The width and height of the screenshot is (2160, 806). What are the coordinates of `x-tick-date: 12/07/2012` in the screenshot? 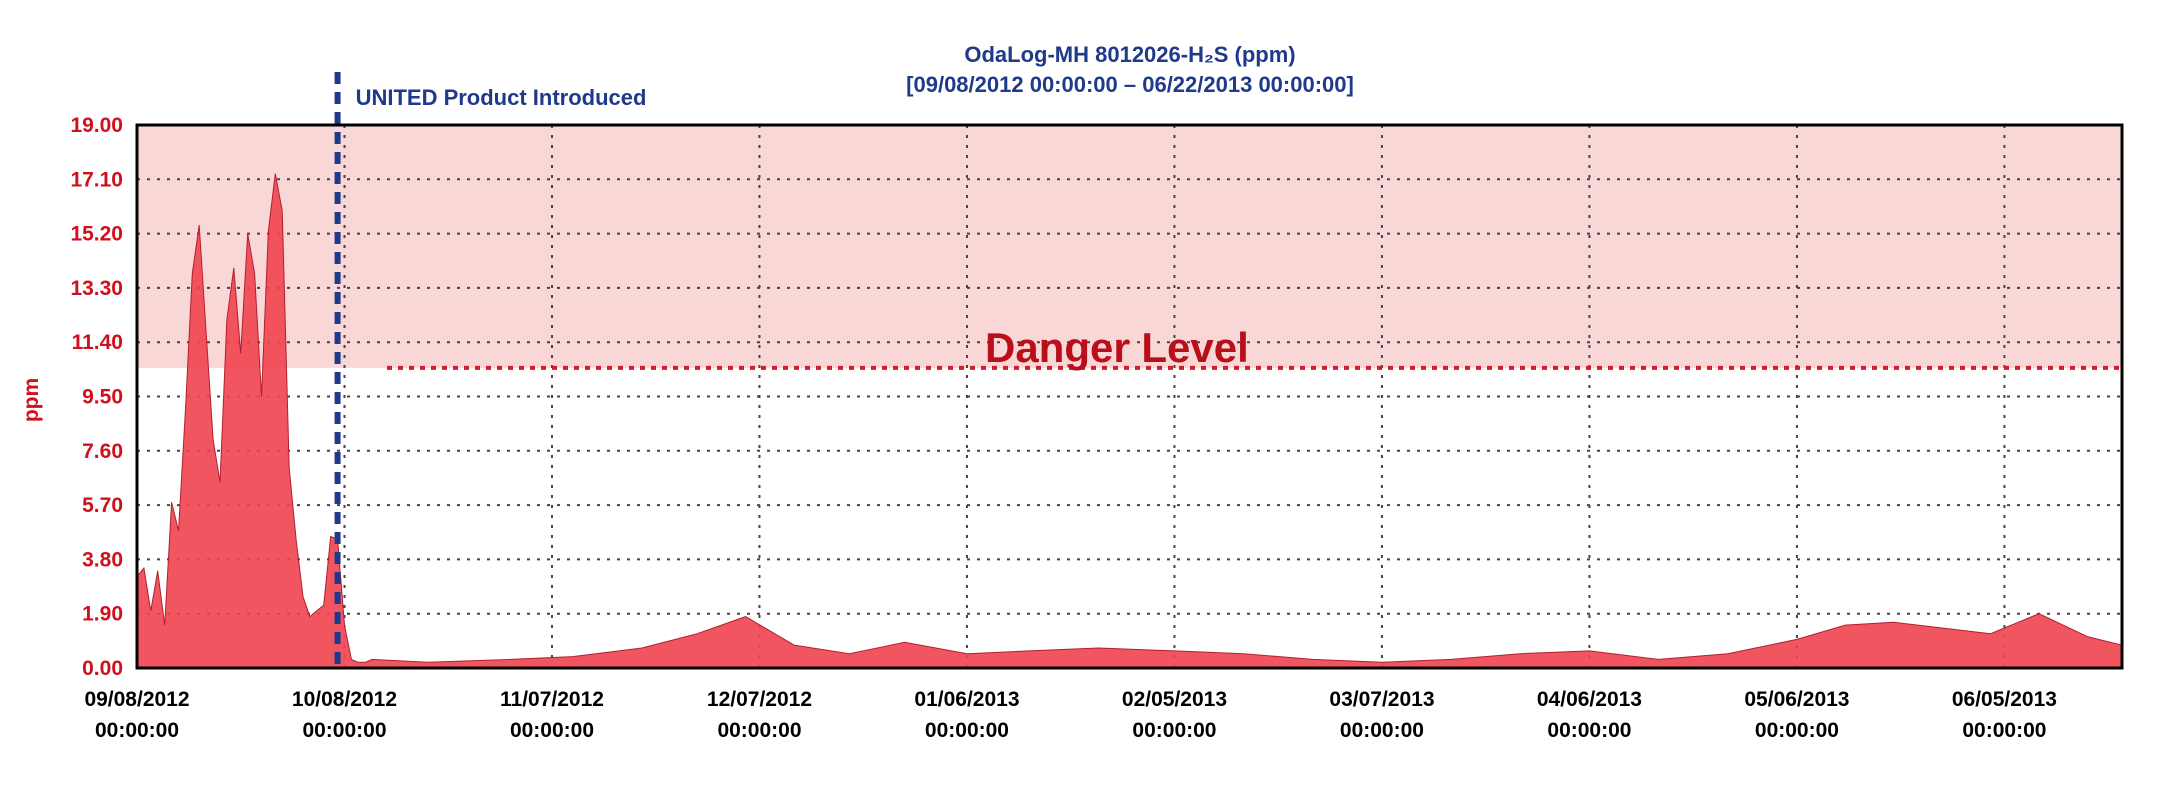 It's located at (759, 699).